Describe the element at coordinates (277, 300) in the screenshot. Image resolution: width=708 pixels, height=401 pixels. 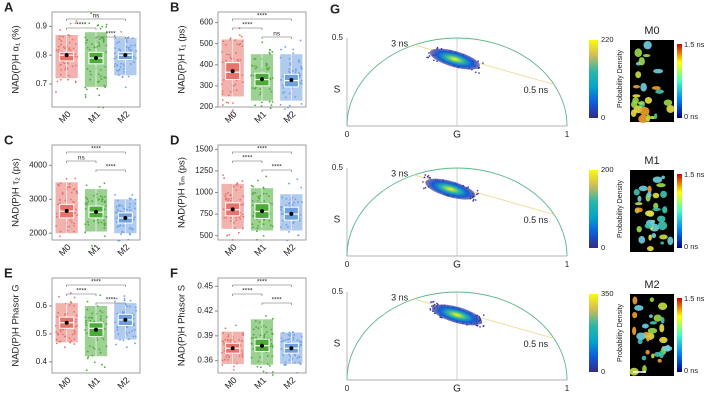
I see `significance-label: ****` at that location.